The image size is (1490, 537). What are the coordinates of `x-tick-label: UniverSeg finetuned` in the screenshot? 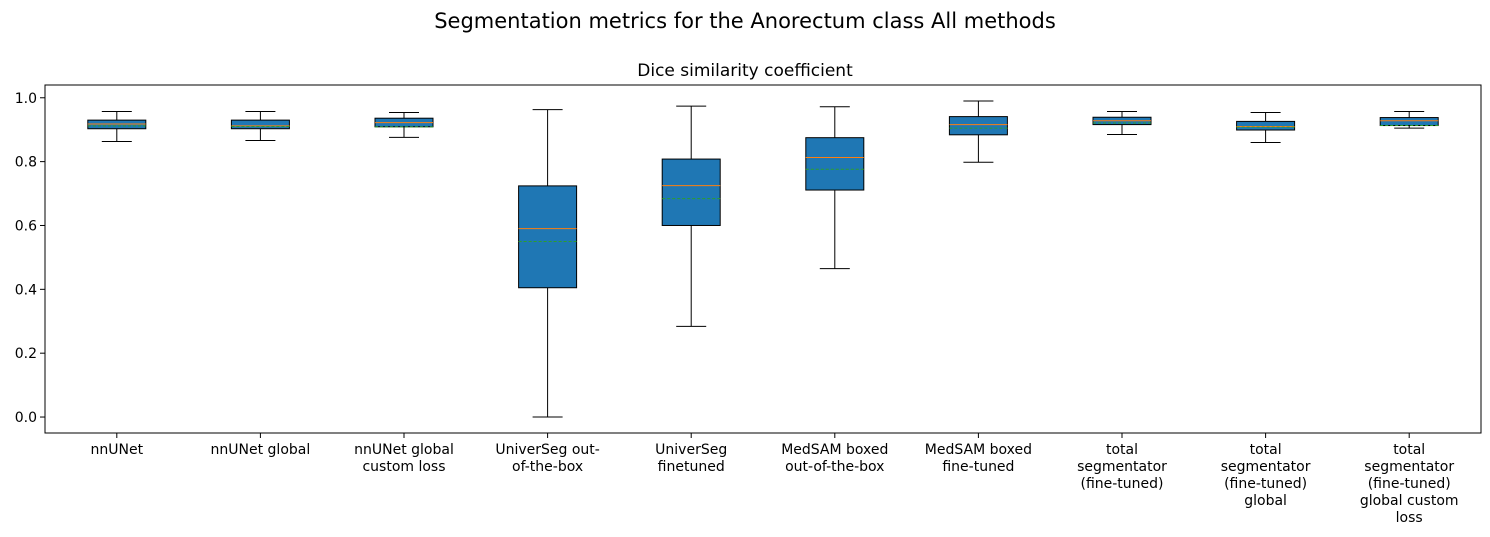 It's located at (691, 458).